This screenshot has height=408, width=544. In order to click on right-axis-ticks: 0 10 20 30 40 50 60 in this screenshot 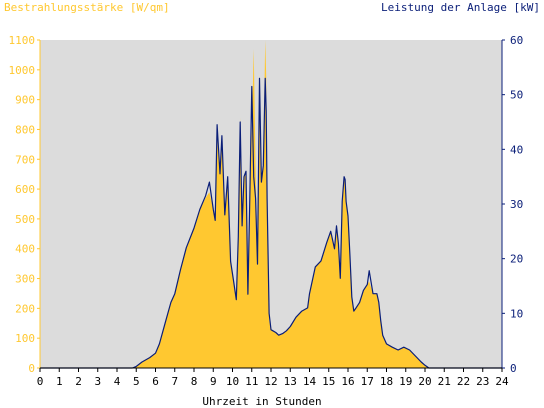, I will do `click(512, 204)`.